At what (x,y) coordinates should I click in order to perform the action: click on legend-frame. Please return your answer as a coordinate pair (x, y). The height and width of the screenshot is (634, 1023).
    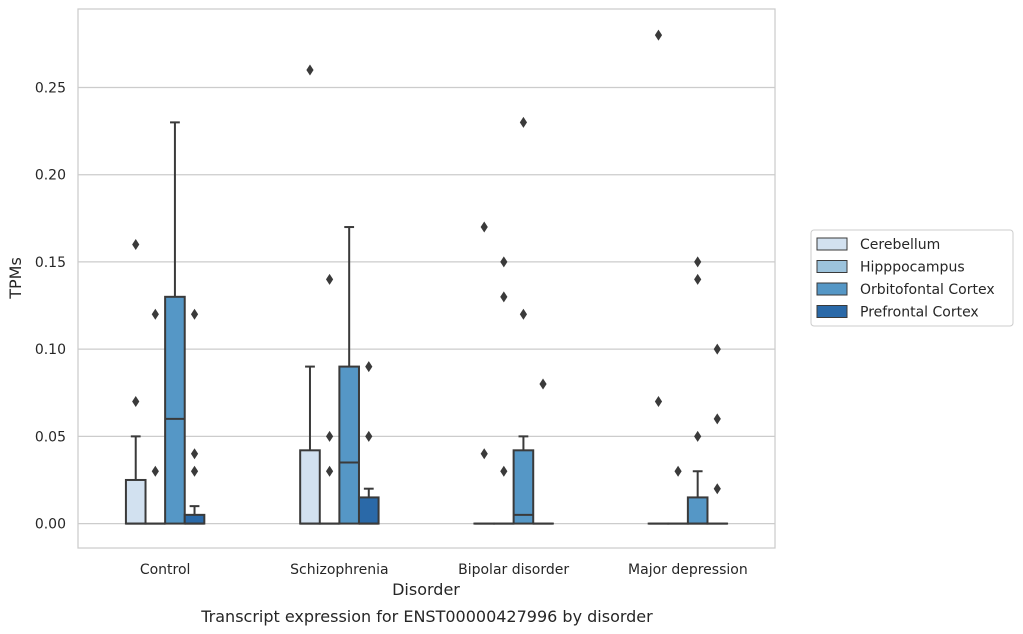
    Looking at the image, I should click on (912, 278).